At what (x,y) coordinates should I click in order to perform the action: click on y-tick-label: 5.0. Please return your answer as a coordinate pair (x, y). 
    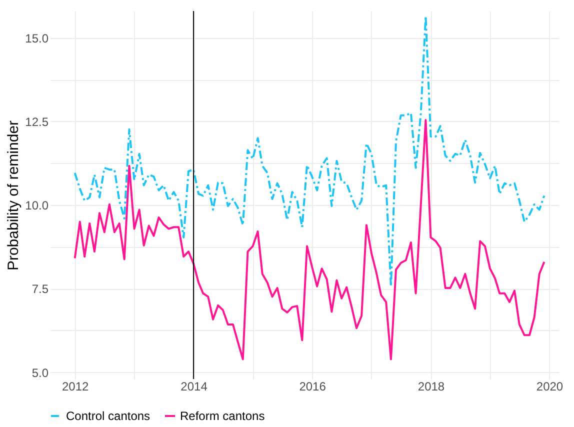
    Looking at the image, I should click on (40, 373).